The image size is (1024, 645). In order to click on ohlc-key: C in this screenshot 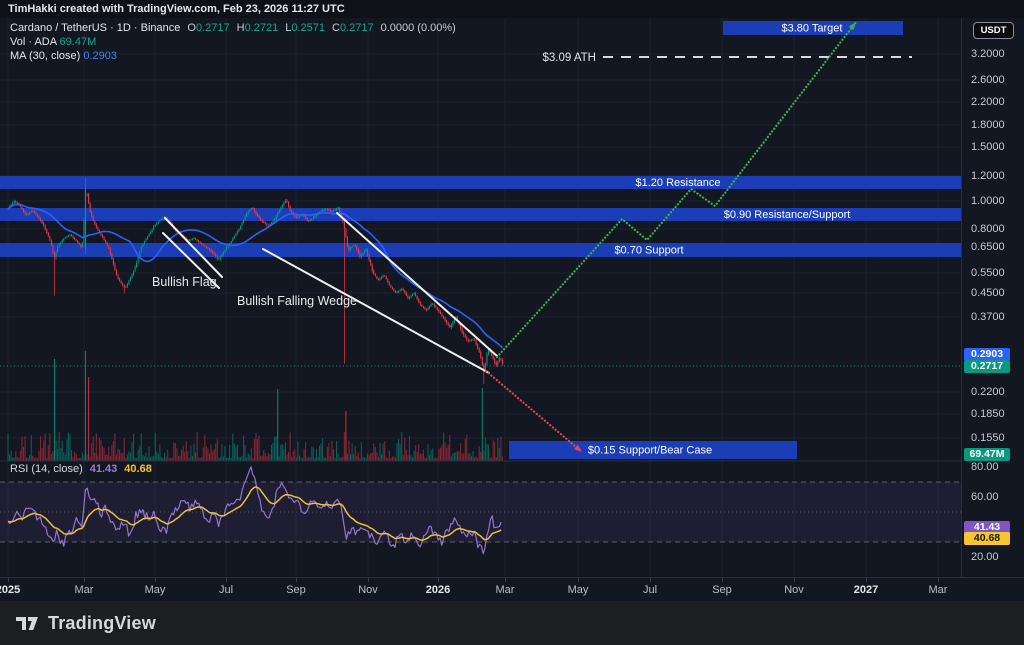, I will do `click(336, 28)`.